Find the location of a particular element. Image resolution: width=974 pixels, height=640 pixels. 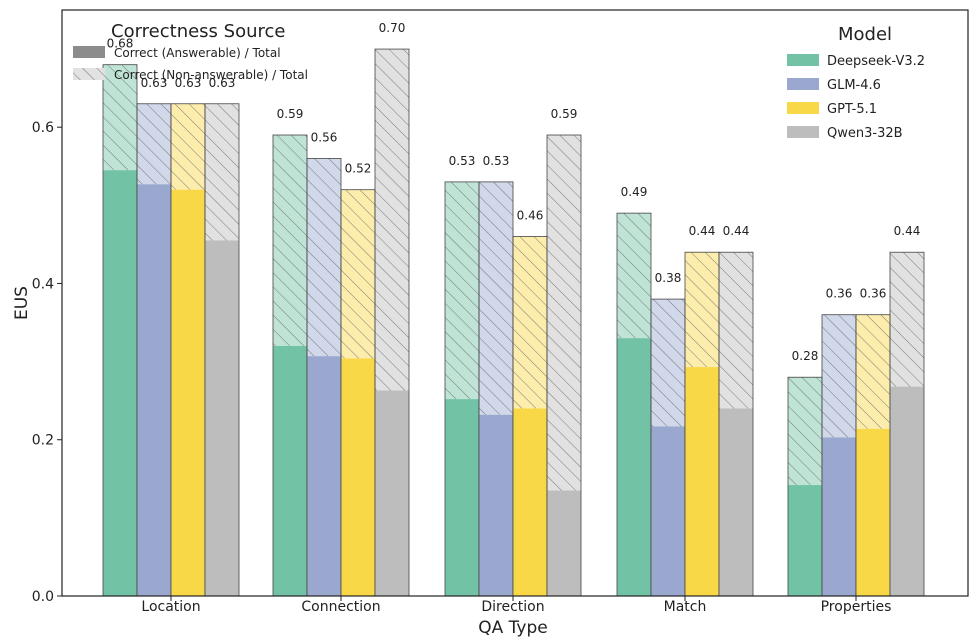

legend-model-item: Qwen3-32B is located at coordinates (865, 133).